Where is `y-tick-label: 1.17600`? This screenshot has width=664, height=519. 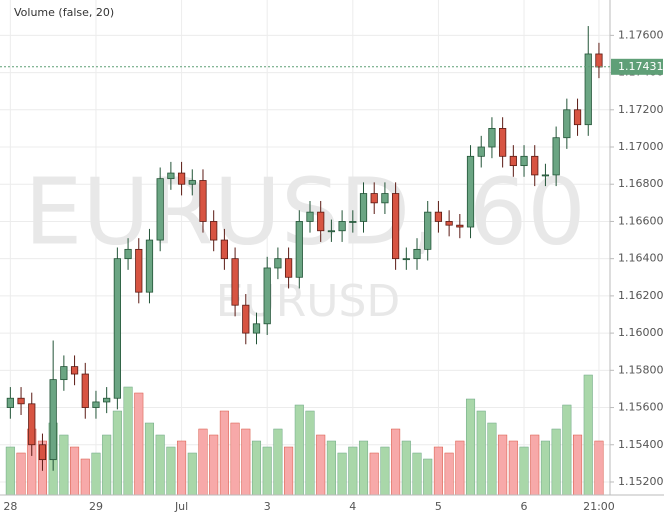
y-tick-label: 1.17600 is located at coordinates (641, 34).